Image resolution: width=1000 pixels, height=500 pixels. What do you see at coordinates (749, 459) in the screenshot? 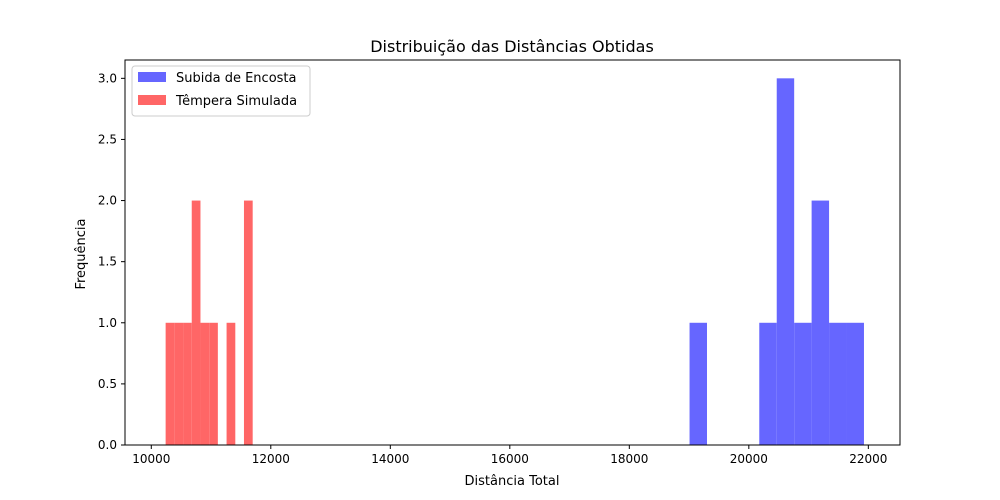
I see `x-tick-label: 20000` at bounding box center [749, 459].